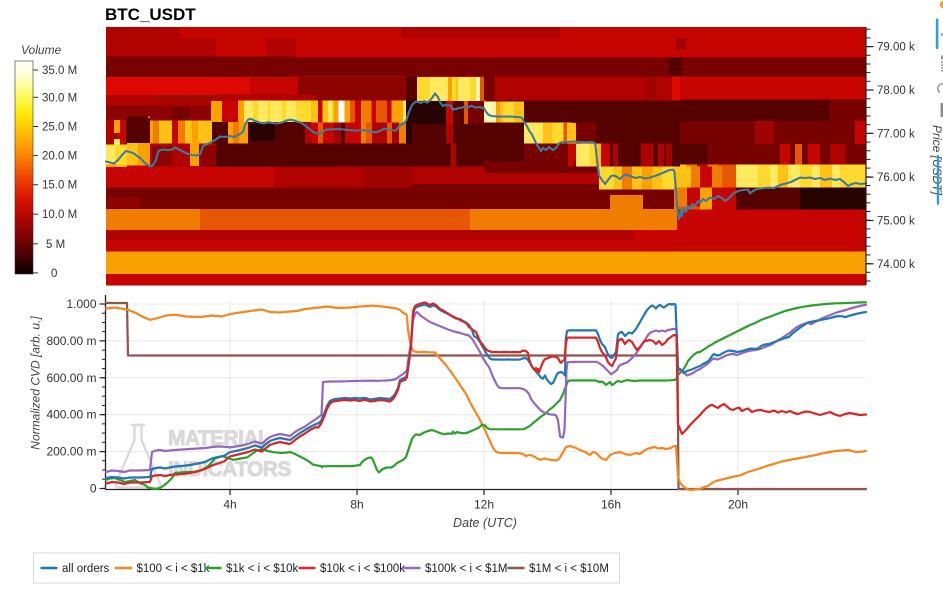 This screenshot has height=595, width=943. What do you see at coordinates (71, 452) in the screenshot?
I see `svg-text: 200.00 m` at bounding box center [71, 452].